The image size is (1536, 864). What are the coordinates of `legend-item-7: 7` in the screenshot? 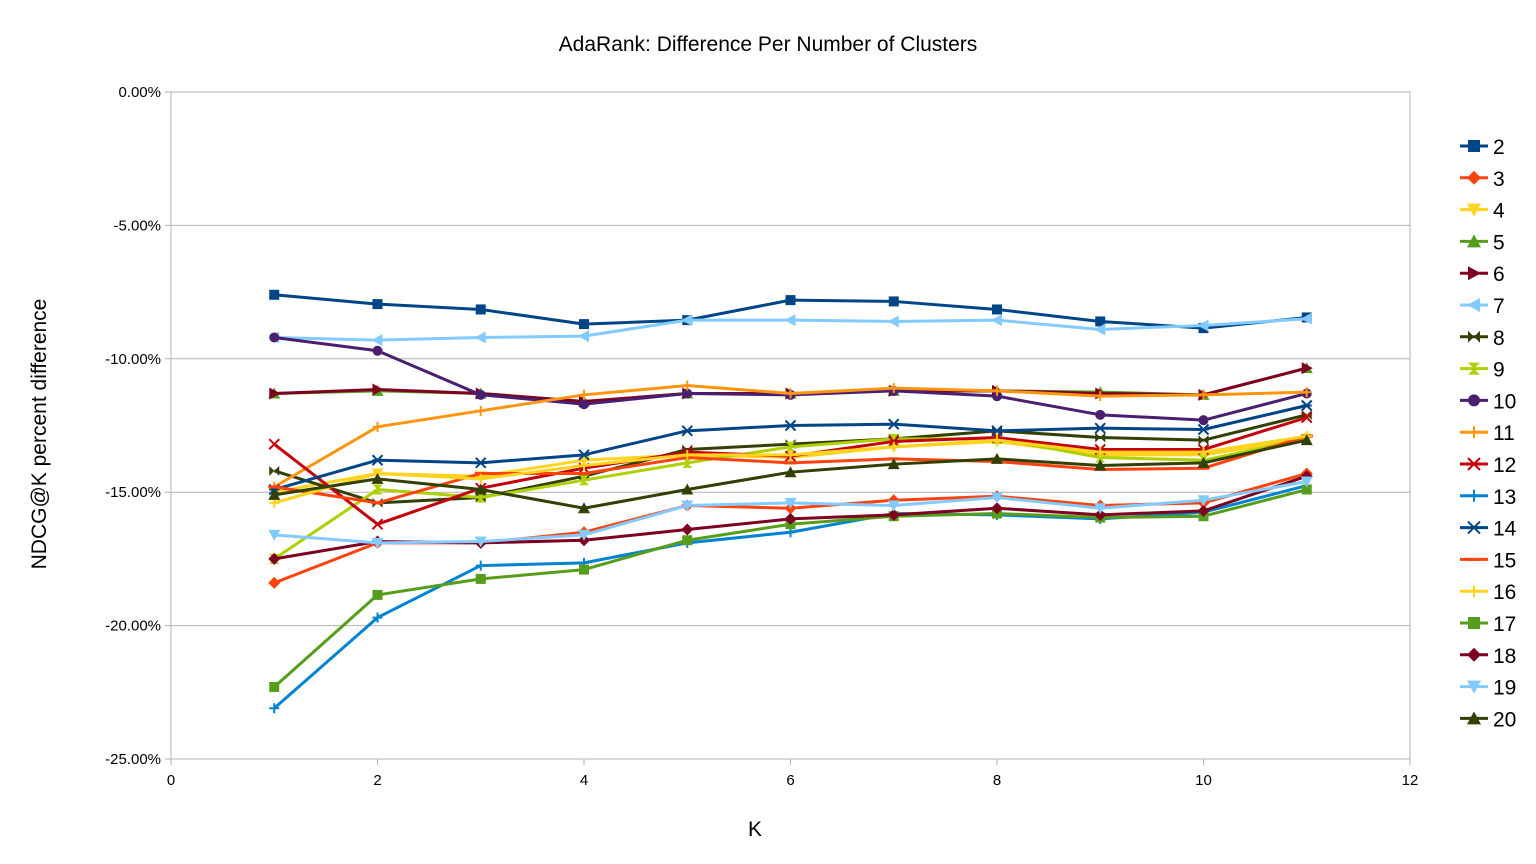 It's located at (1482, 306).